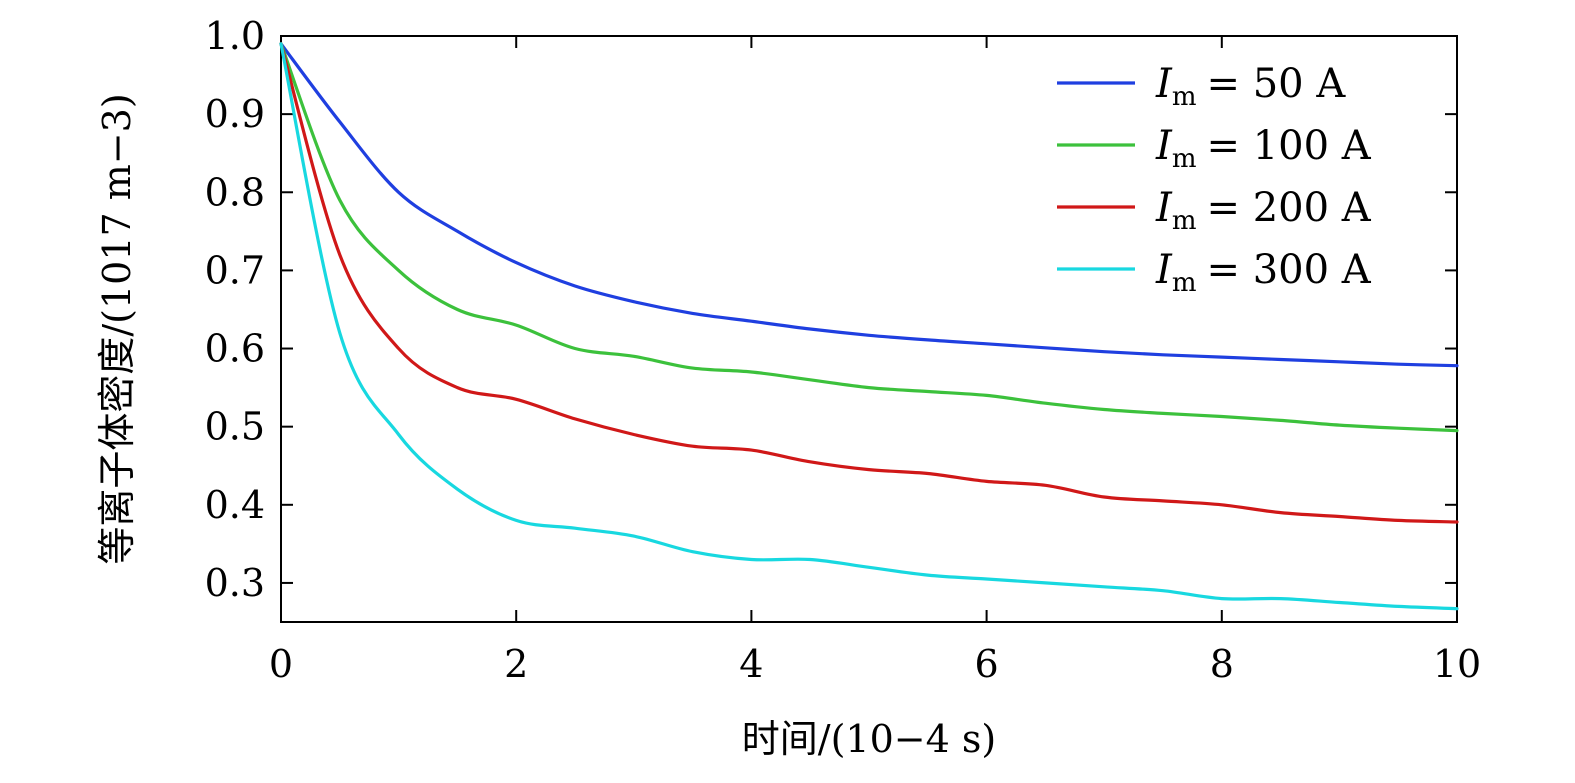  What do you see at coordinates (235, 36) in the screenshot?
I see `y-tick-label: 1.0` at bounding box center [235, 36].